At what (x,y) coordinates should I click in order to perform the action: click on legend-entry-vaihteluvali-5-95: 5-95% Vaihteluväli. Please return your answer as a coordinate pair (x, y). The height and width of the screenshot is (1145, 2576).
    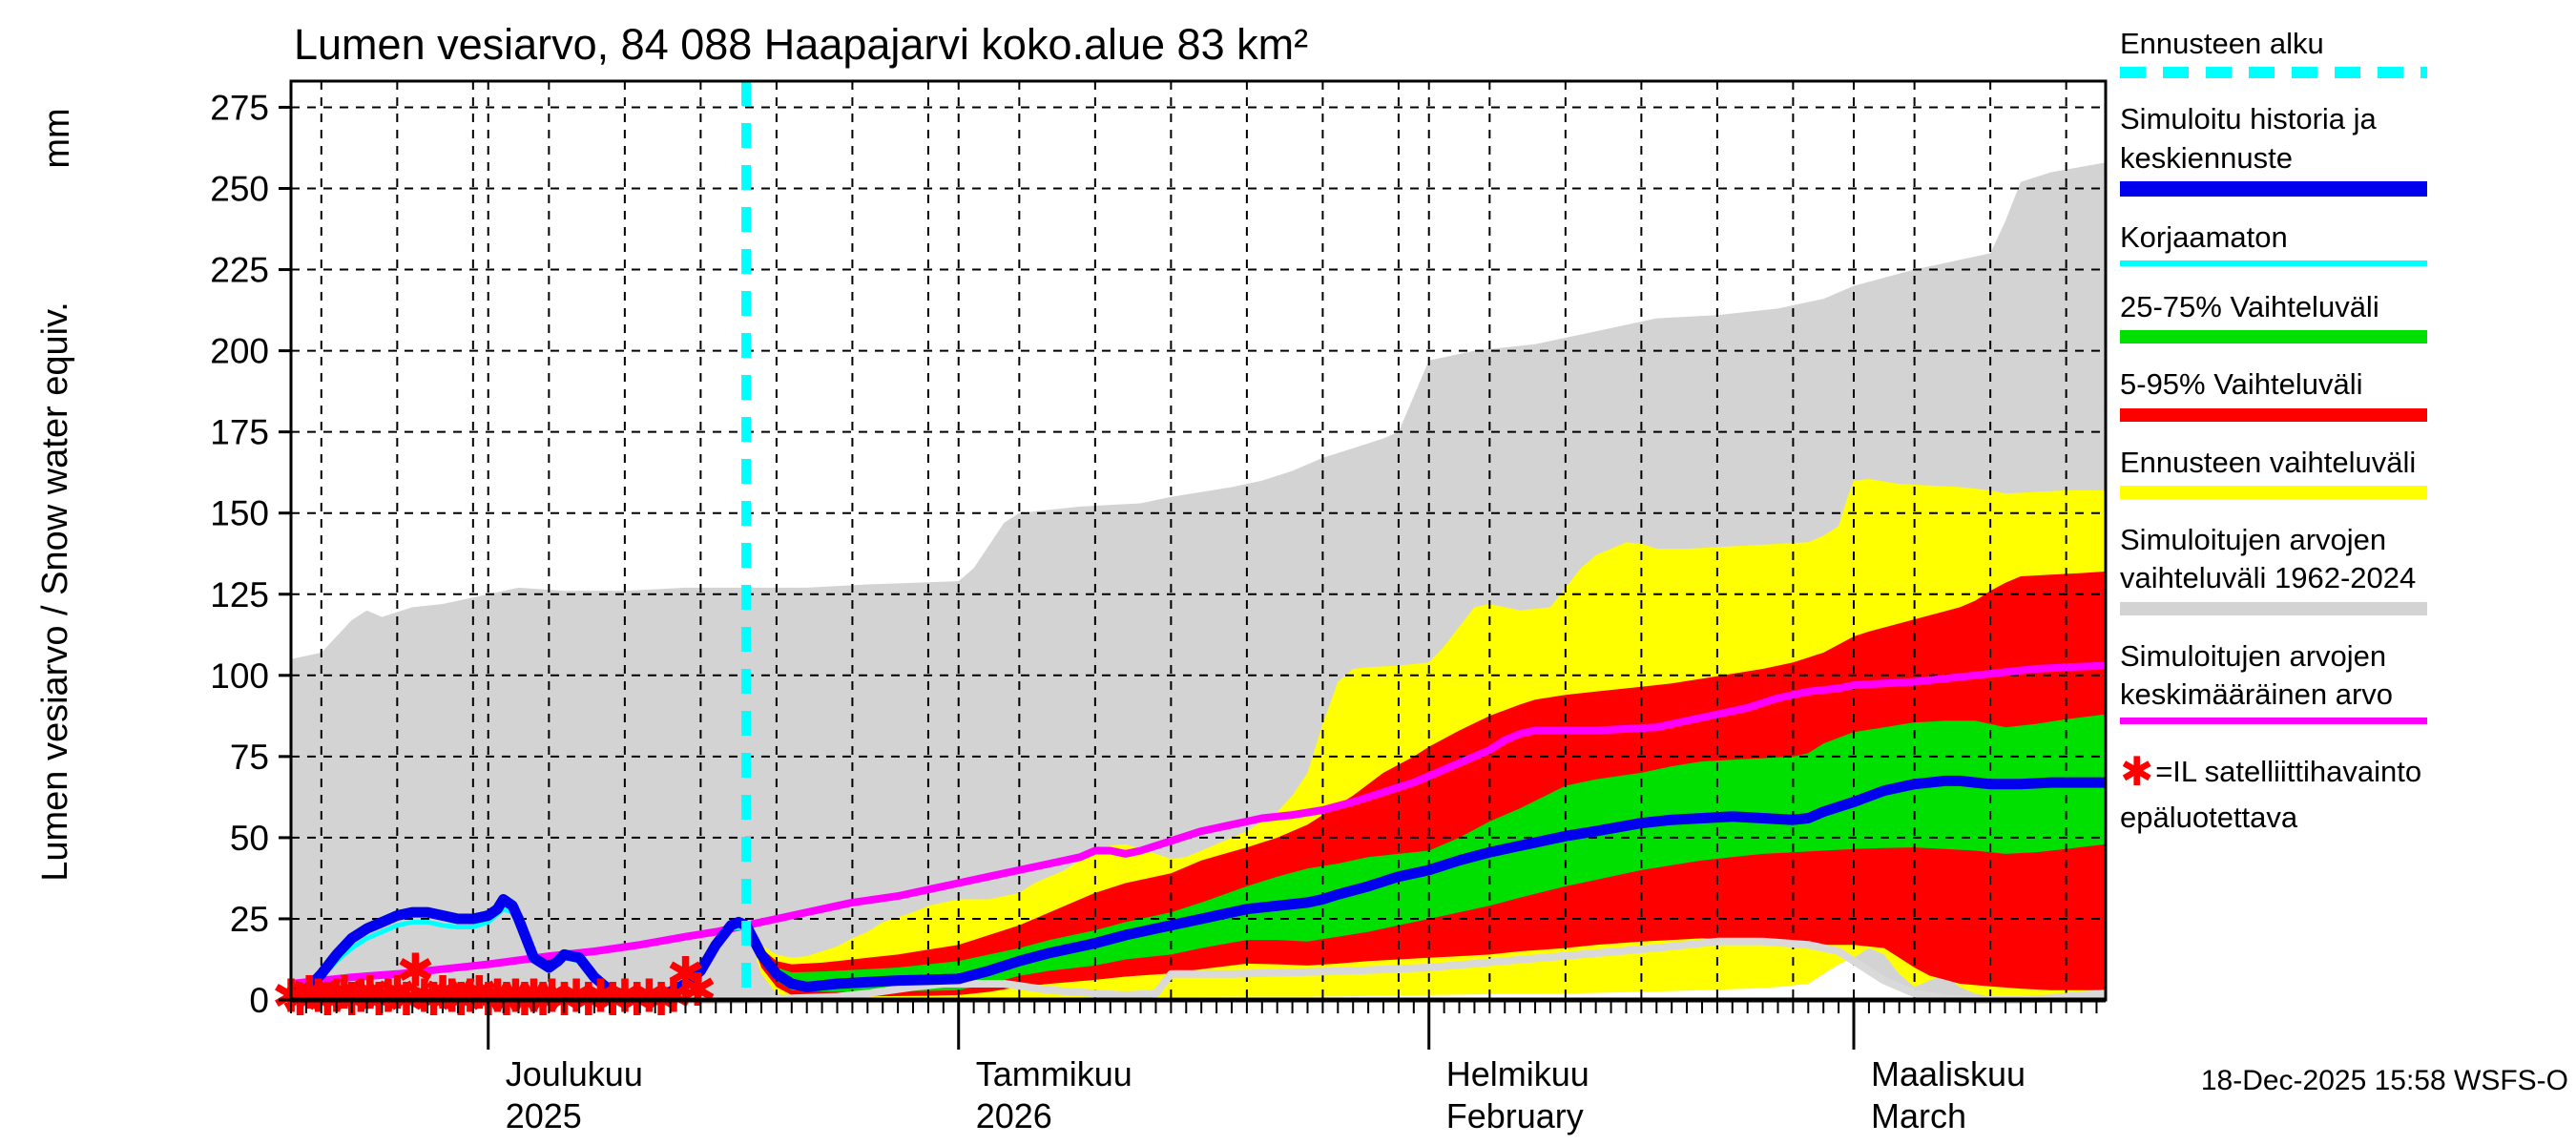
    Looking at the image, I should click on (2346, 393).